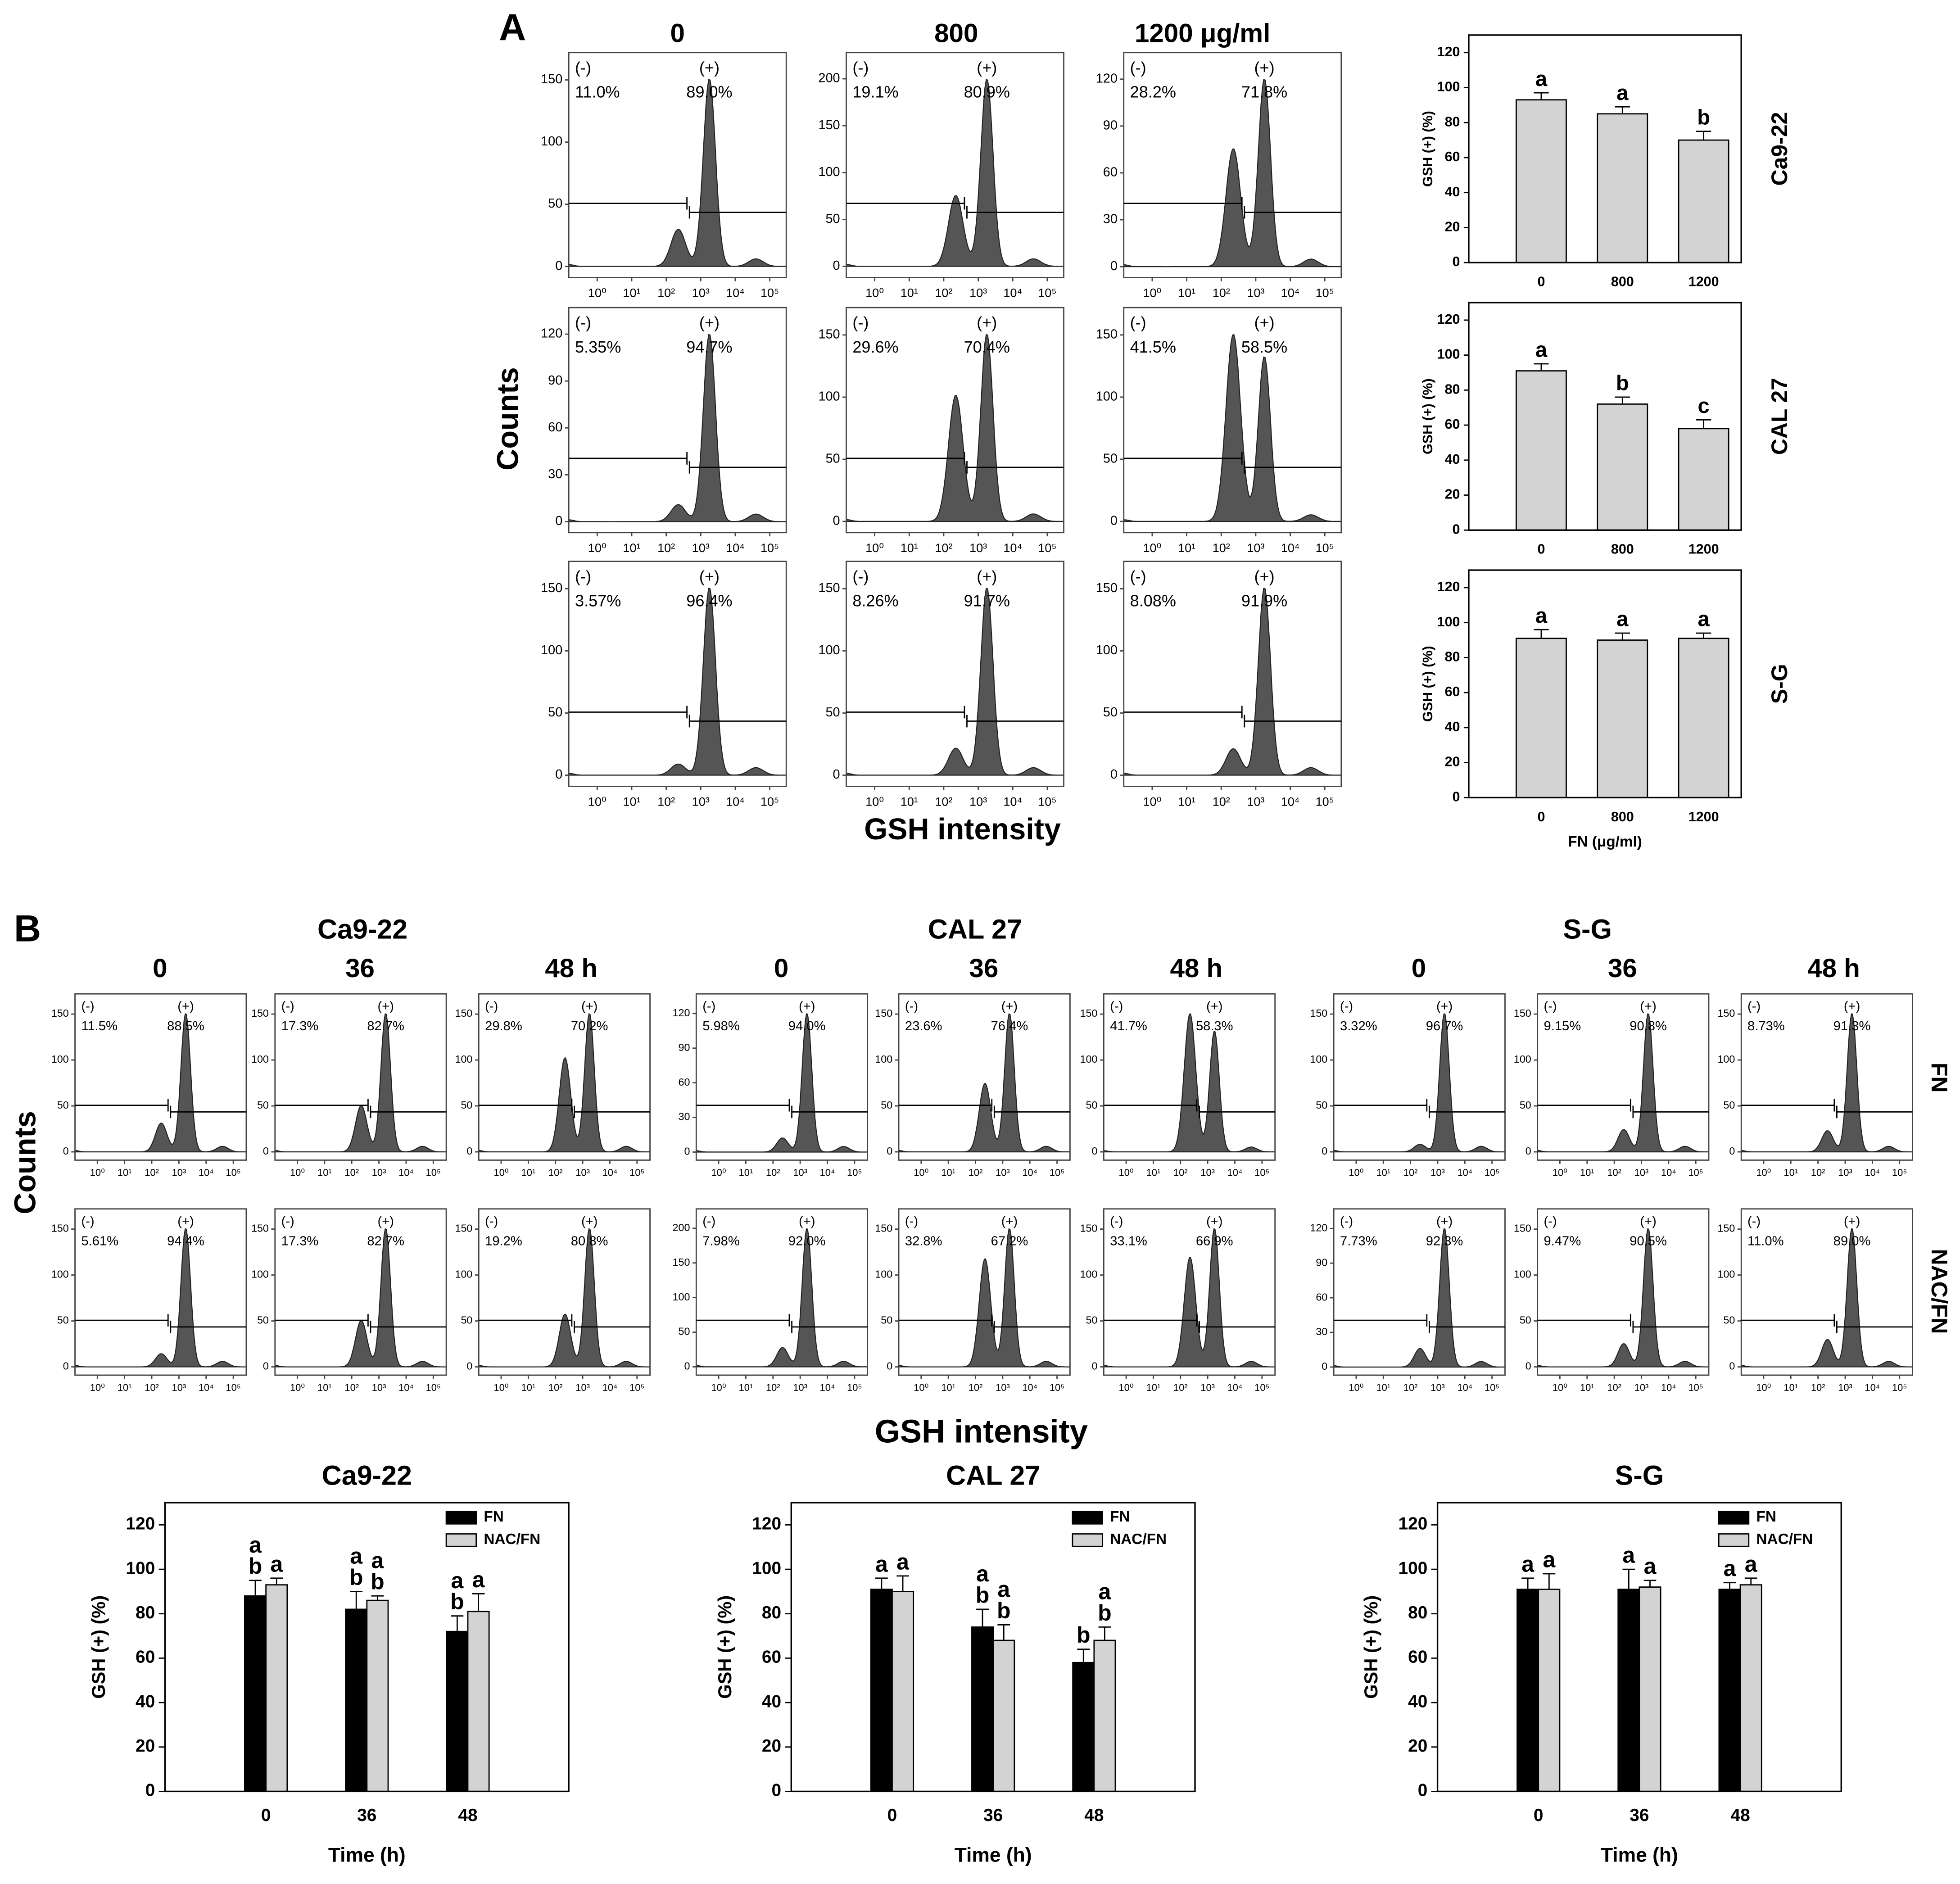 Image resolution: width=1960 pixels, height=1884 pixels. What do you see at coordinates (1427, 684) in the screenshot?
I see `y-axis-label: GSH (+) (%)` at bounding box center [1427, 684].